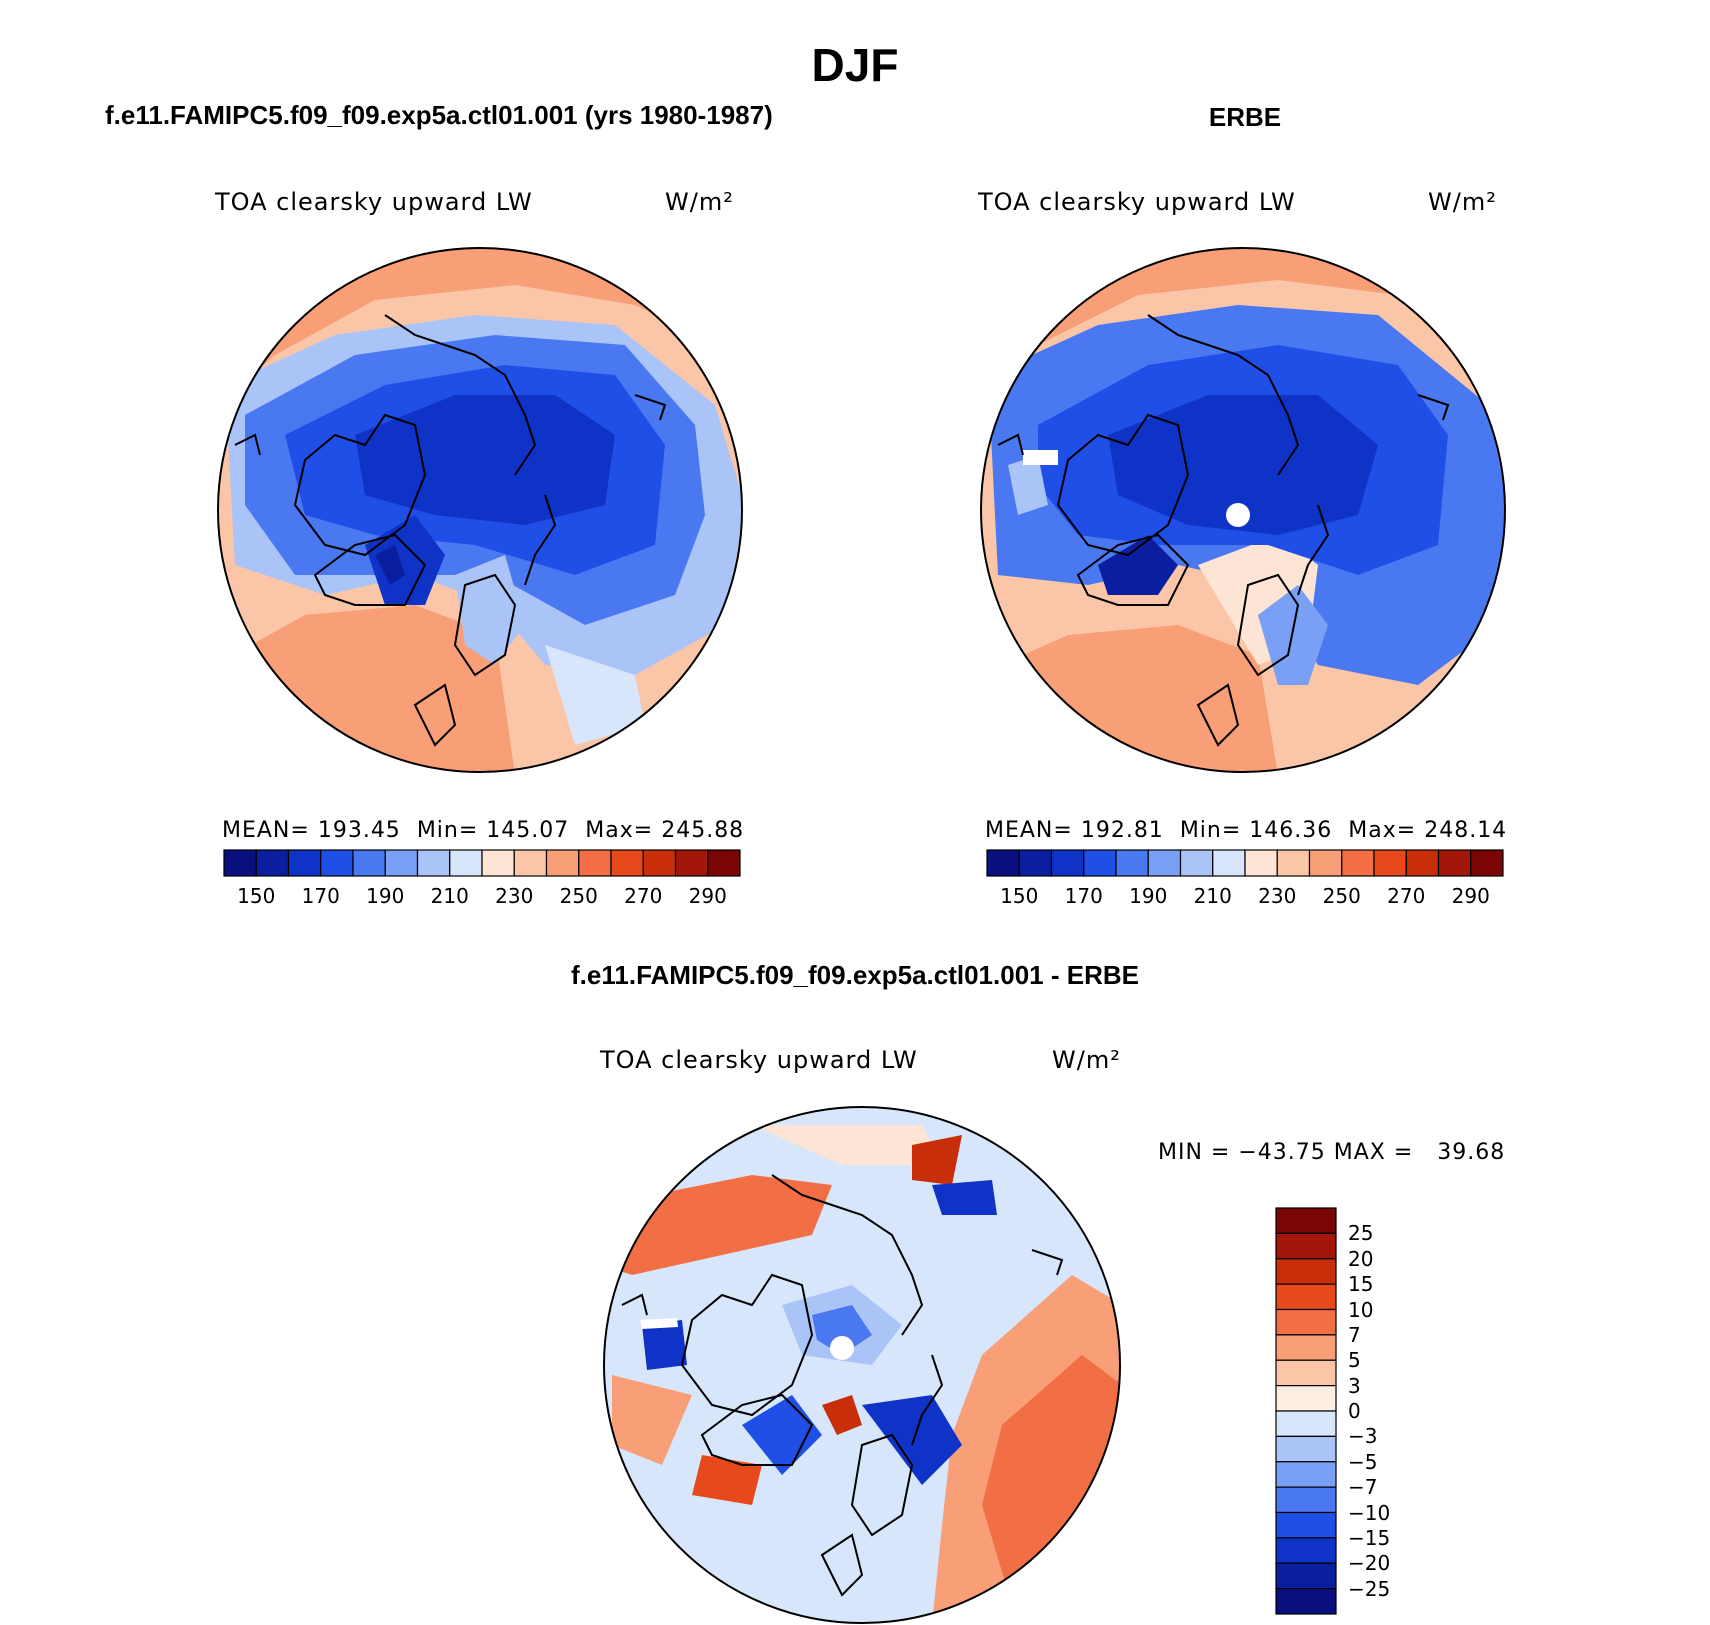 This screenshot has height=1625, width=1710. I want to click on diff-pole-missing, so click(842, 1348).